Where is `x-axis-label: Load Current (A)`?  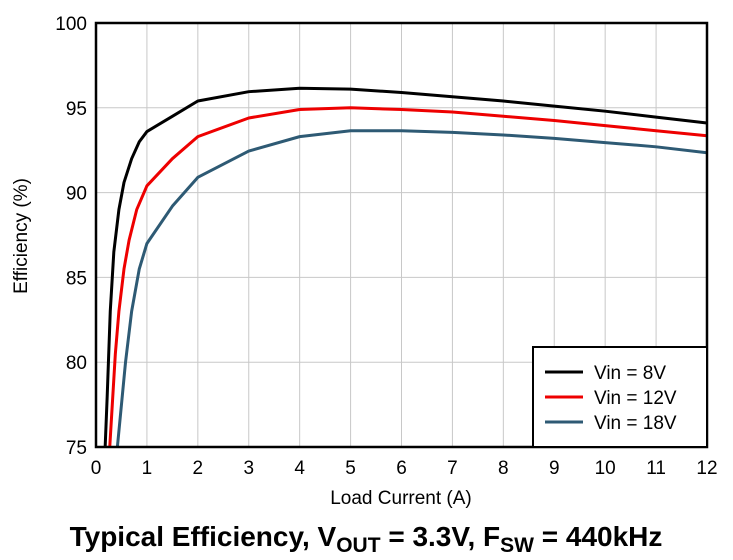
x-axis-label: Load Current (A) is located at coordinates (401, 498).